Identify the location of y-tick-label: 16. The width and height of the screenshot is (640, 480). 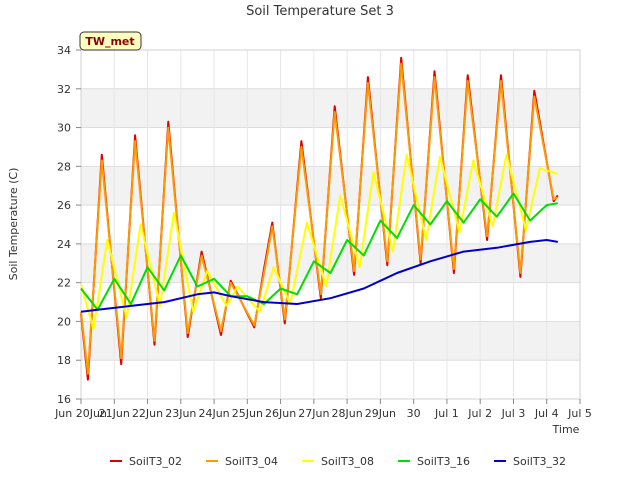
(64, 399).